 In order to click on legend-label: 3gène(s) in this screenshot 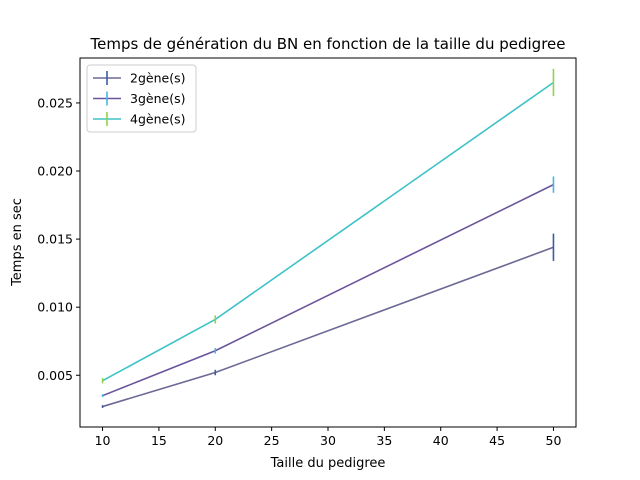, I will do `click(157, 98)`.